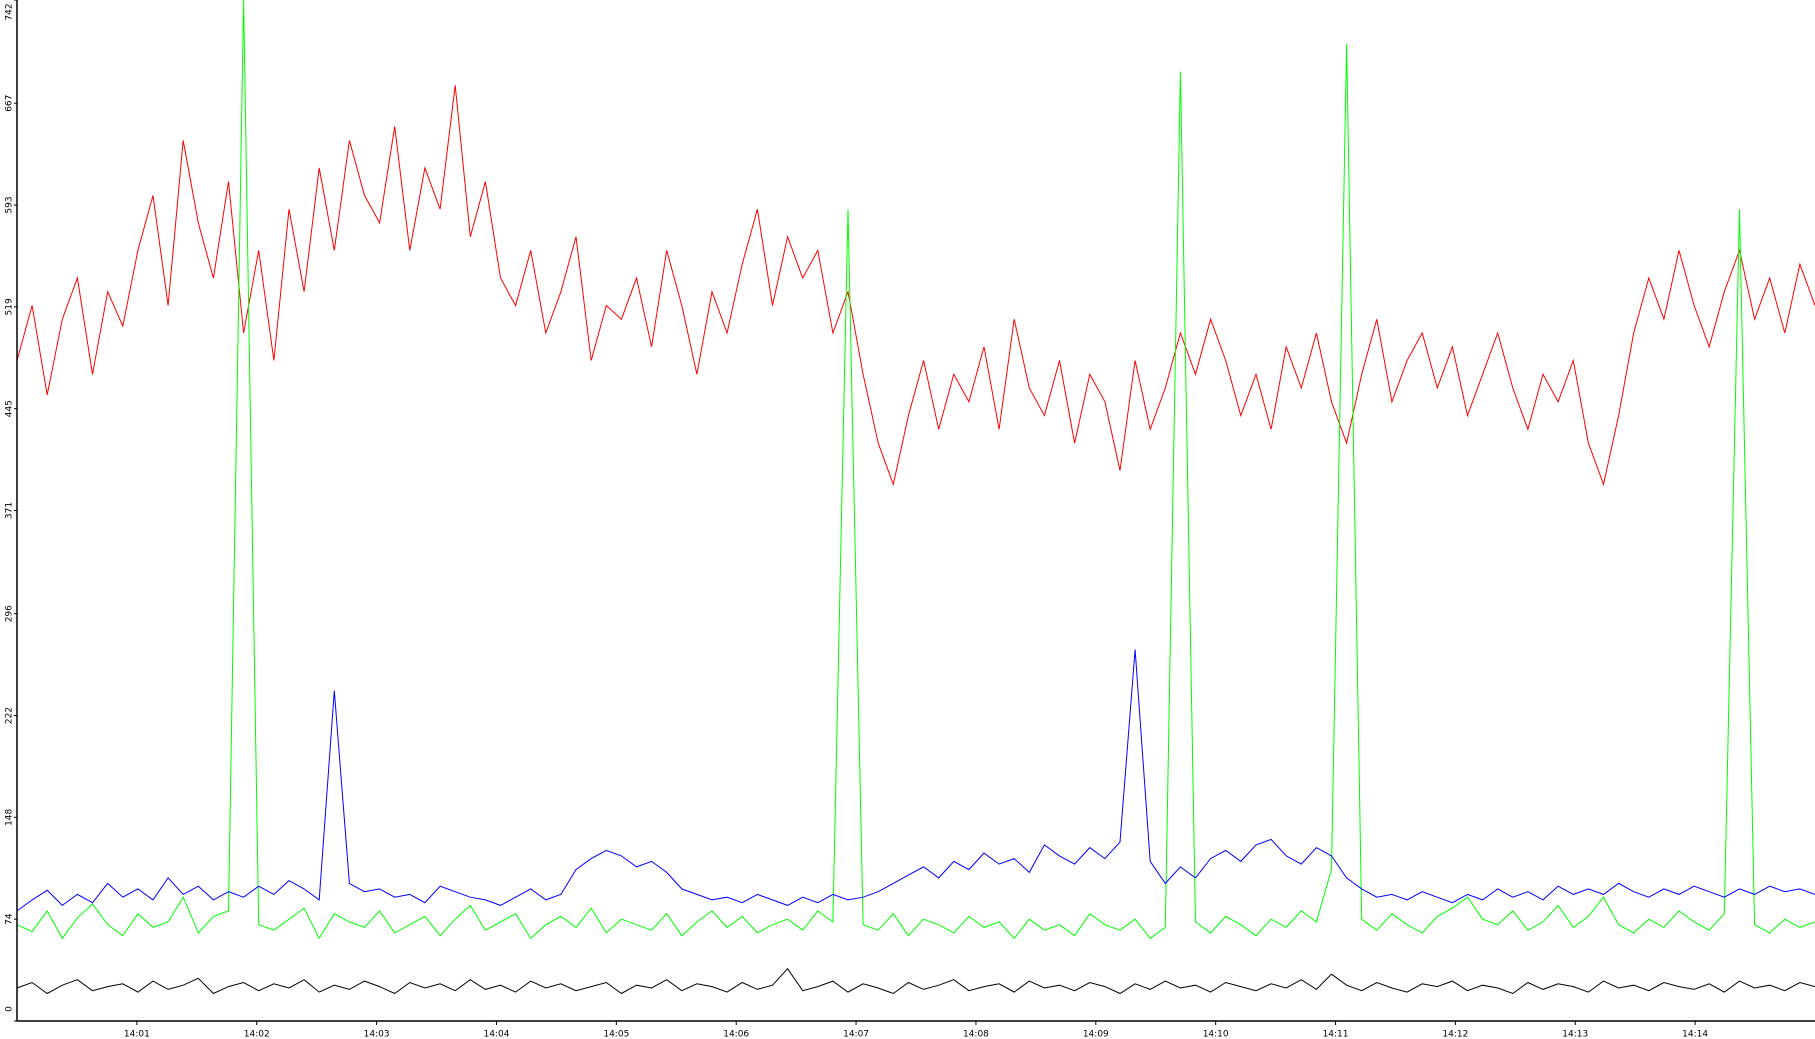 The image size is (1815, 1039). I want to click on y-tick-label: 296, so click(10, 613).